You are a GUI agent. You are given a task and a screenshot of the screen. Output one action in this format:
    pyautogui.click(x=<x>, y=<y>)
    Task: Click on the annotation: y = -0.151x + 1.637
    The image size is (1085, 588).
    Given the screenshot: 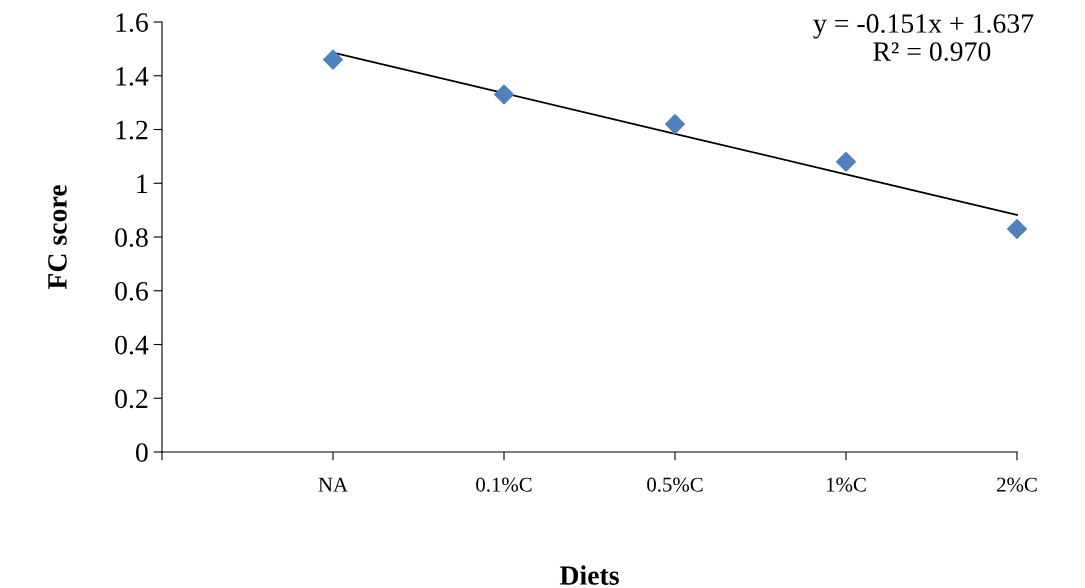 What is the action you would take?
    pyautogui.click(x=923, y=26)
    